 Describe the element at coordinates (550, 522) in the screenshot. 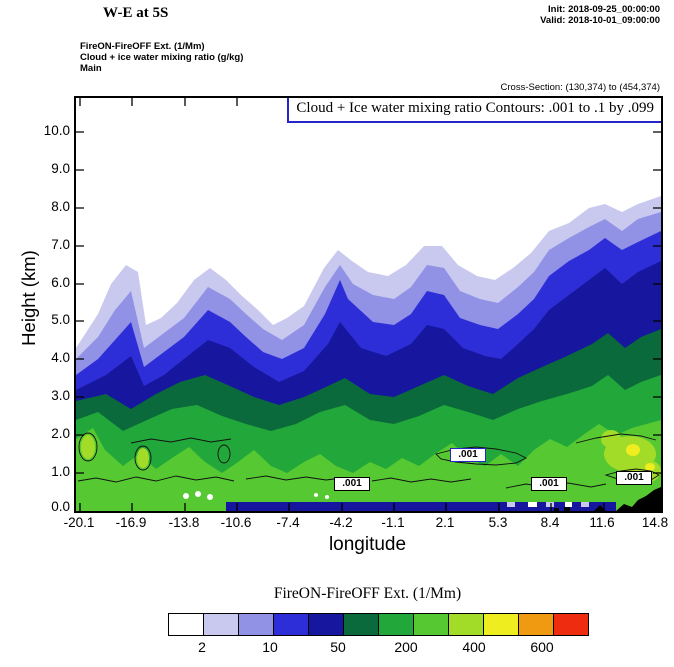

I see `x-tick: 8.4` at that location.